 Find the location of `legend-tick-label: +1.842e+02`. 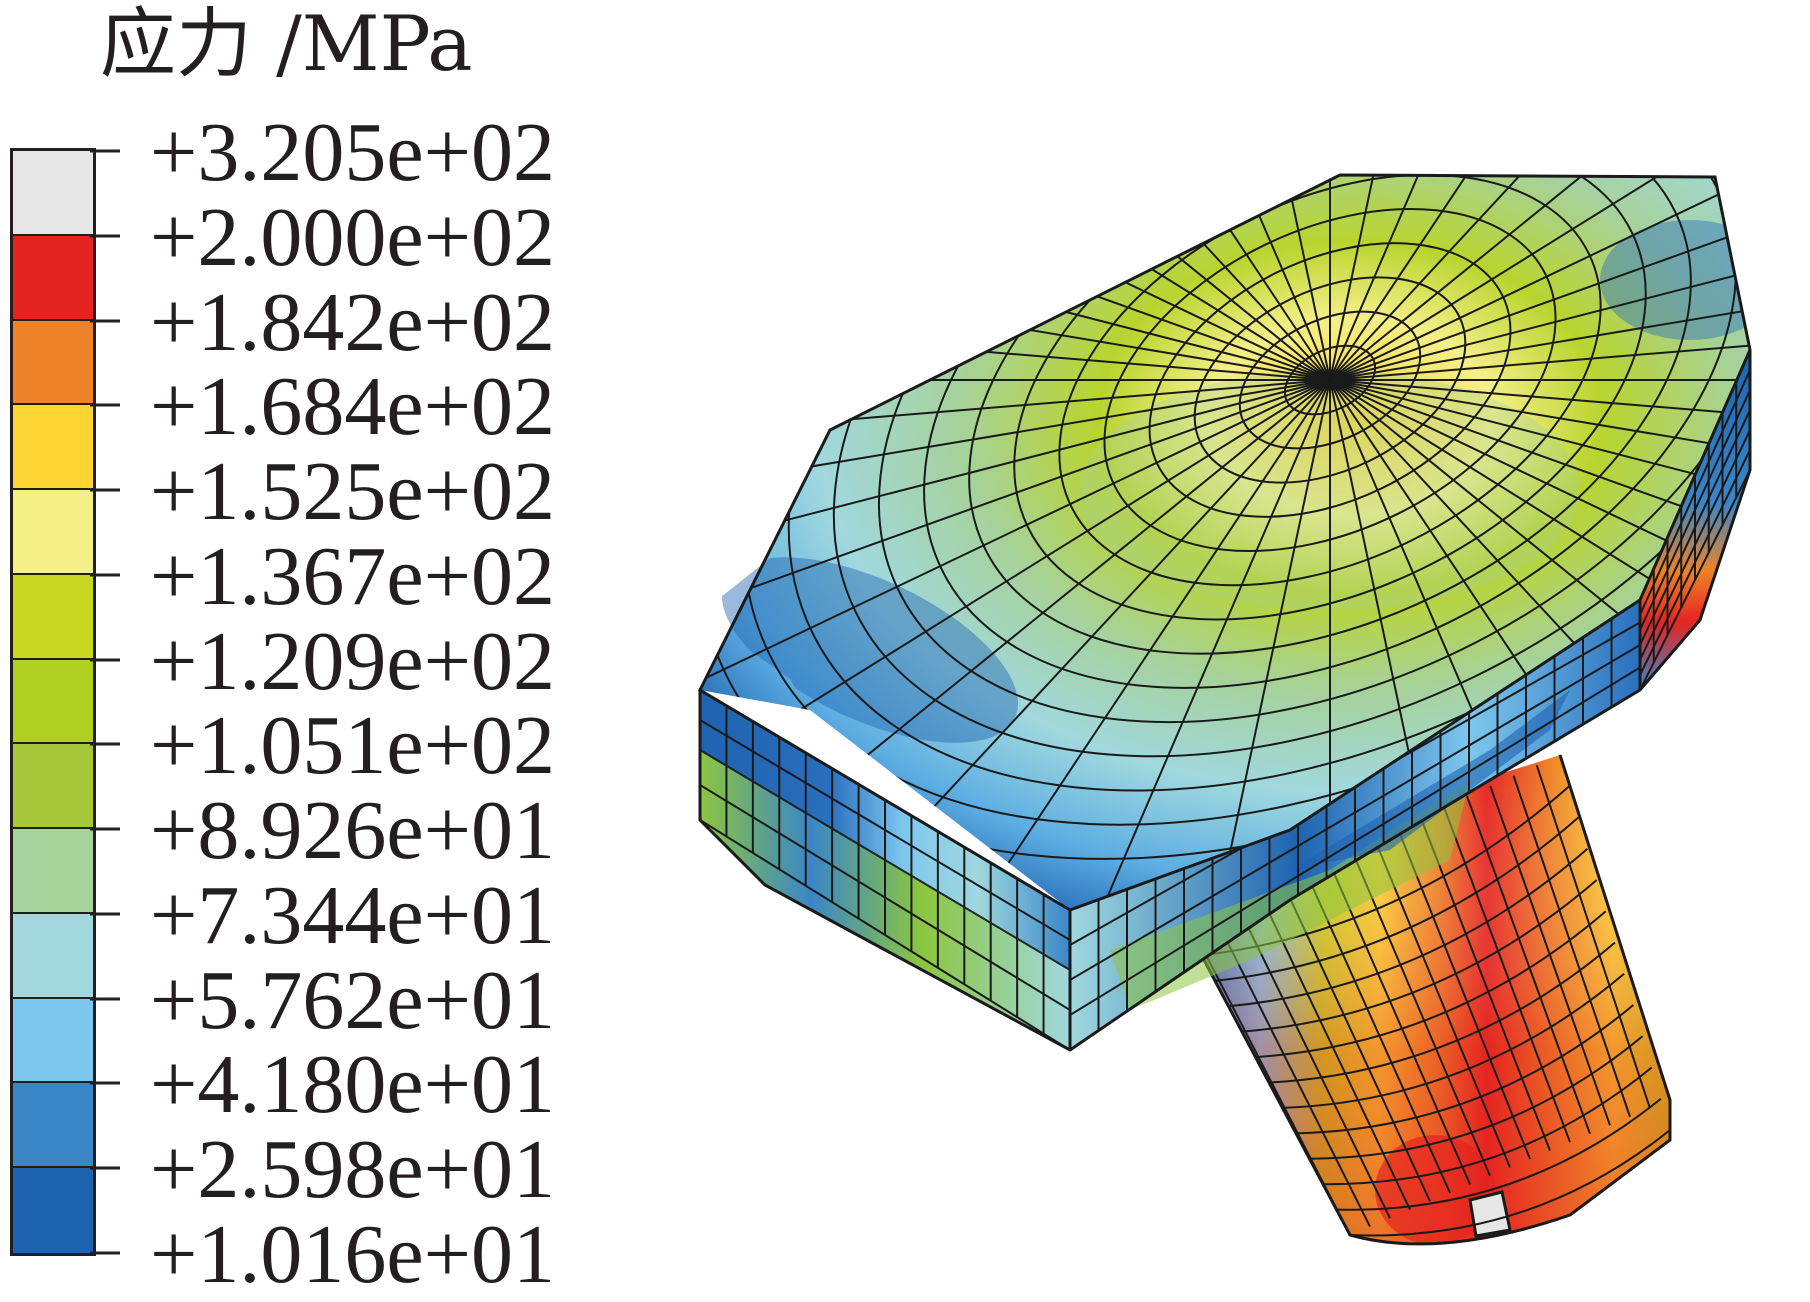

legend-tick-label: +1.842e+02 is located at coordinates (353, 322).